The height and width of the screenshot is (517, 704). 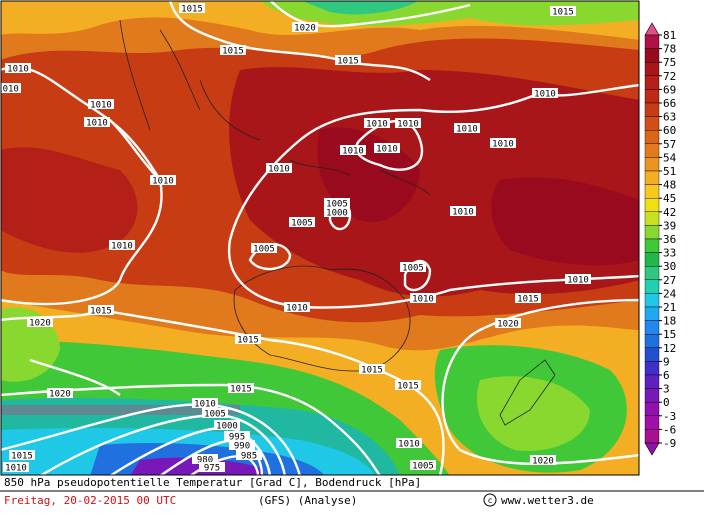 I want to click on colorbar-tick-label: 63, so click(x=669, y=117).